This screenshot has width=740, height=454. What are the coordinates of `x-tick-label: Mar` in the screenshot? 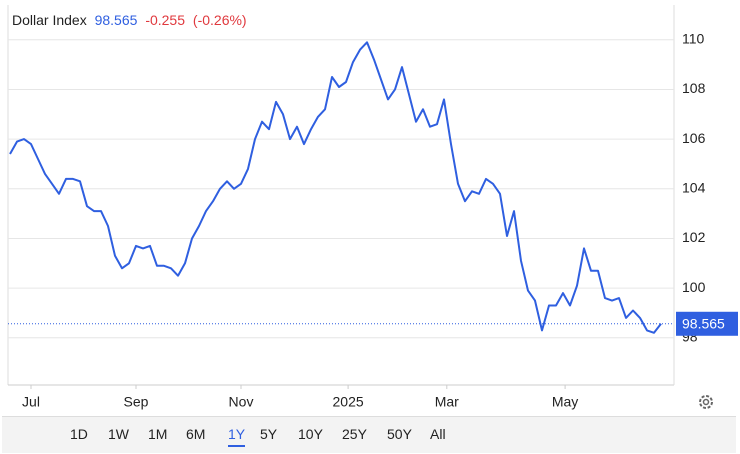 It's located at (447, 402).